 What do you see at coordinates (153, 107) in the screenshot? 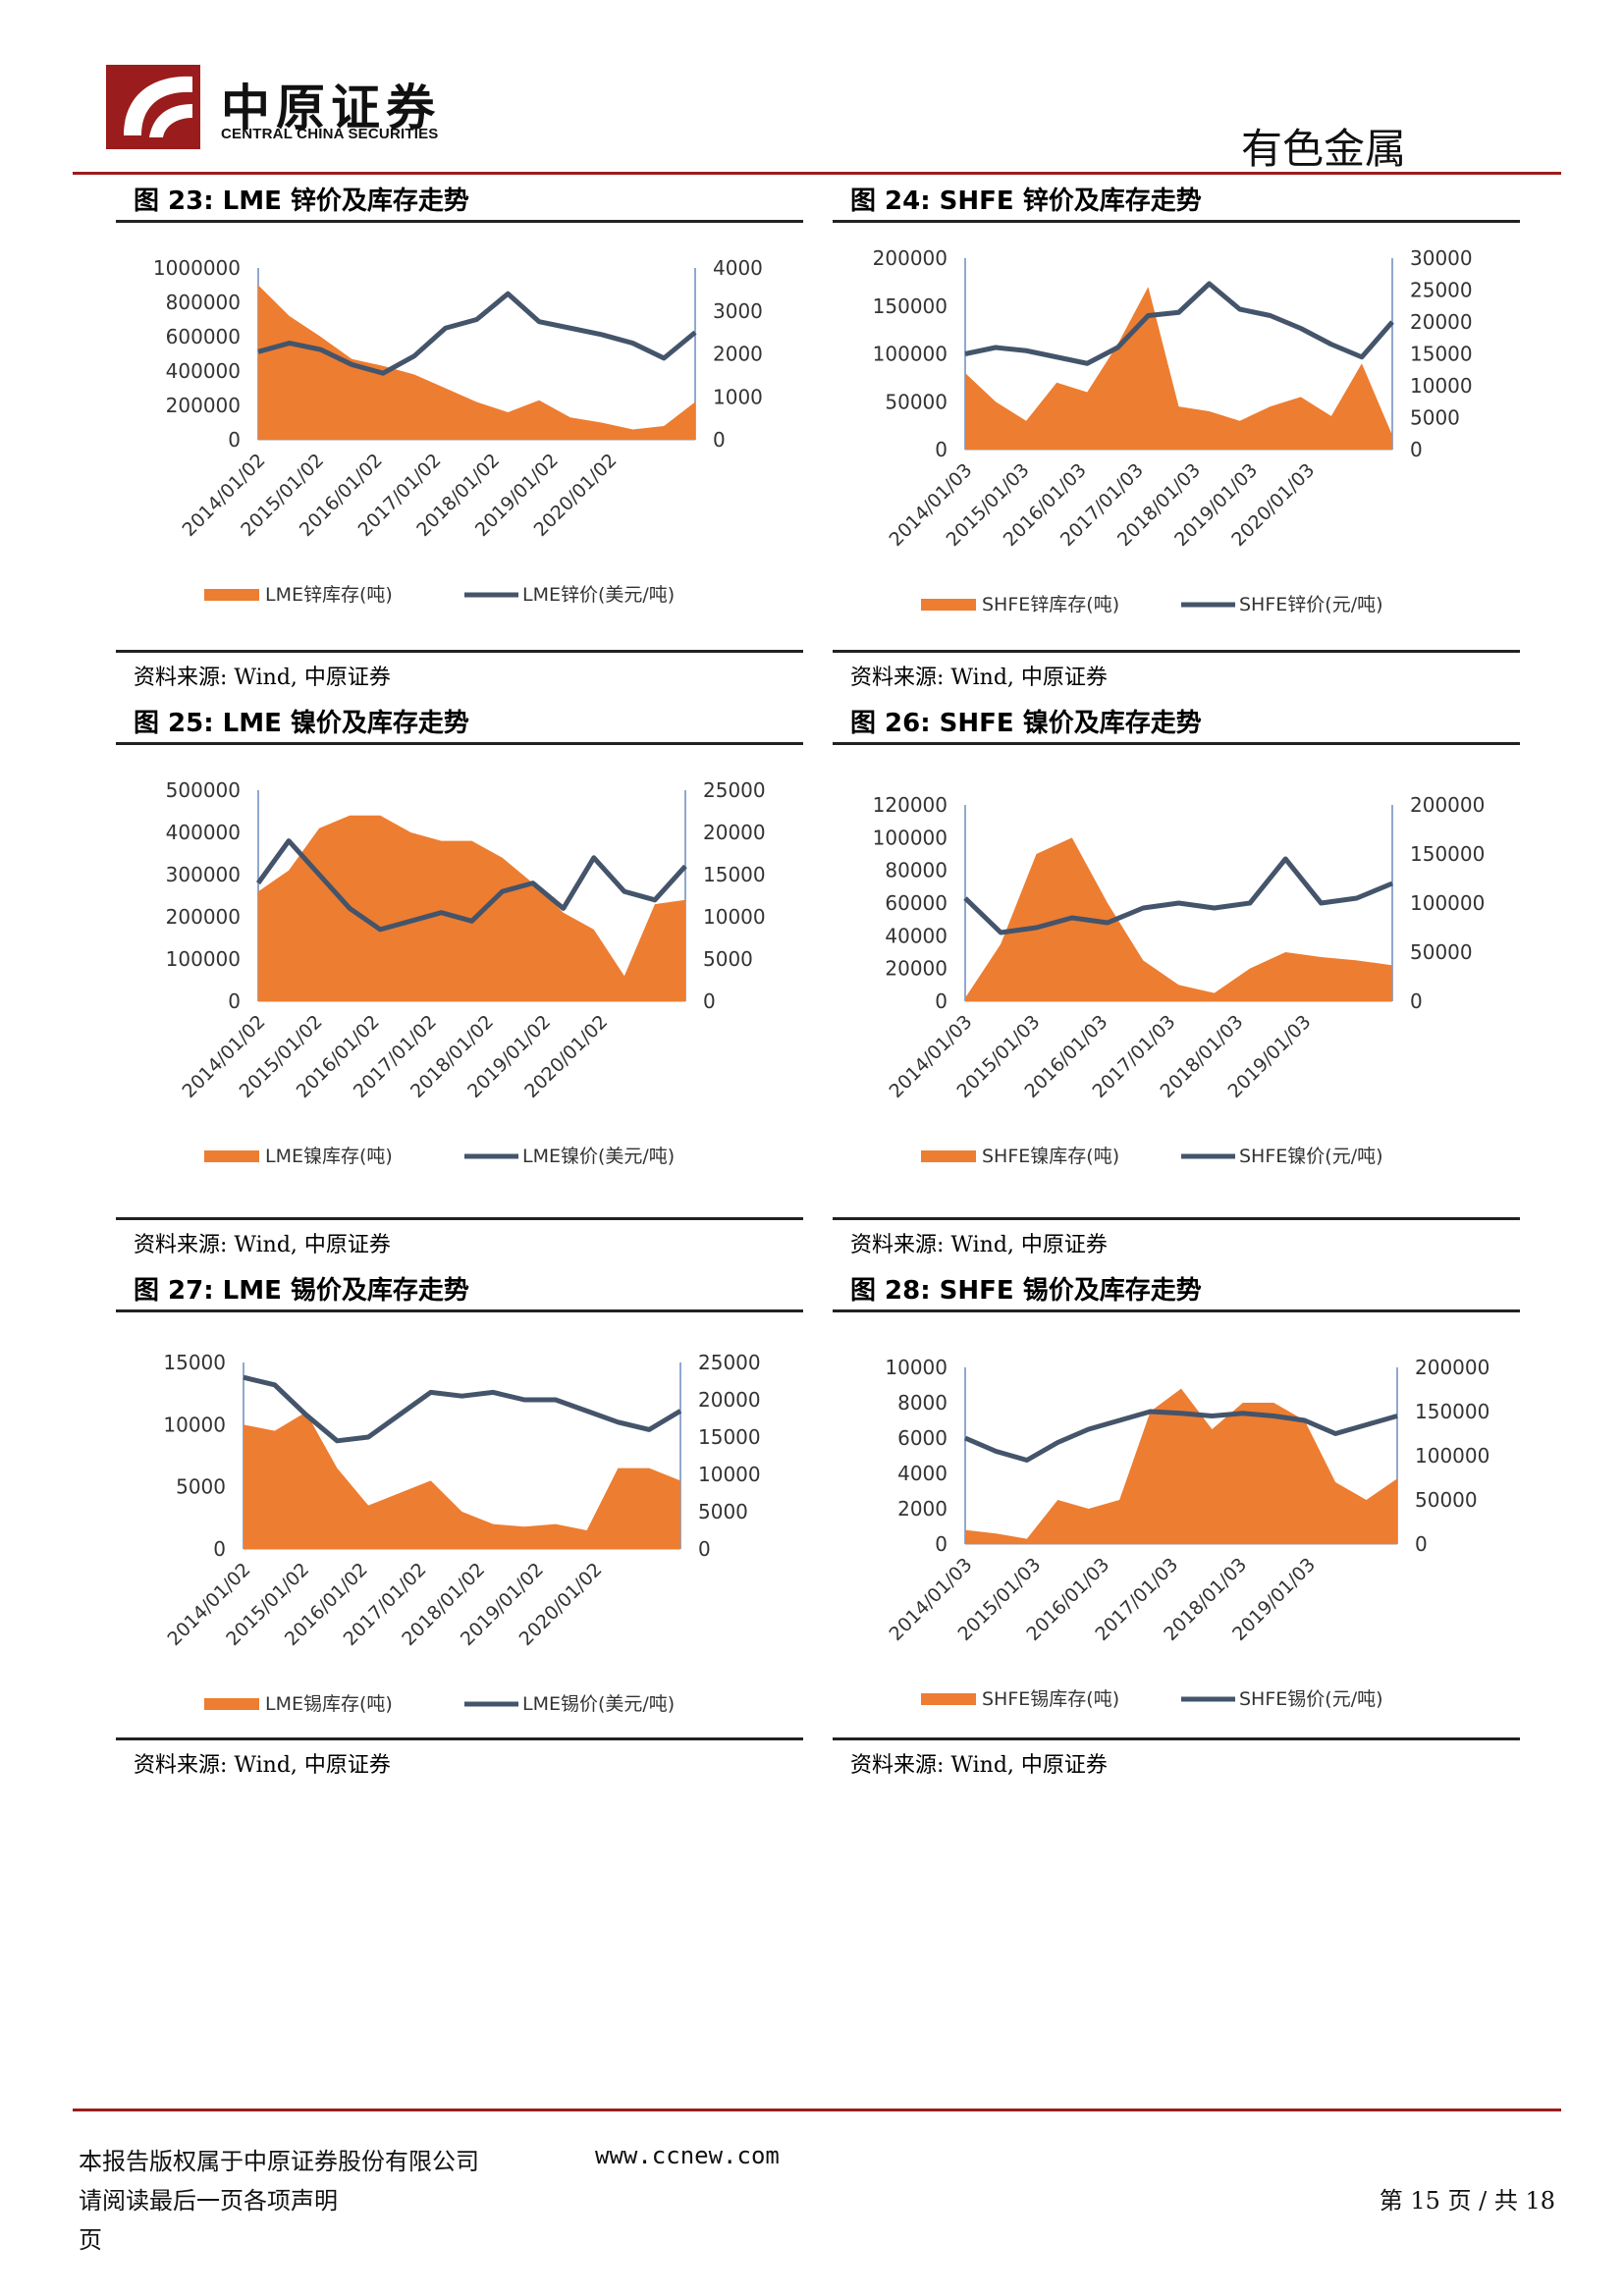
I see `company-logo` at bounding box center [153, 107].